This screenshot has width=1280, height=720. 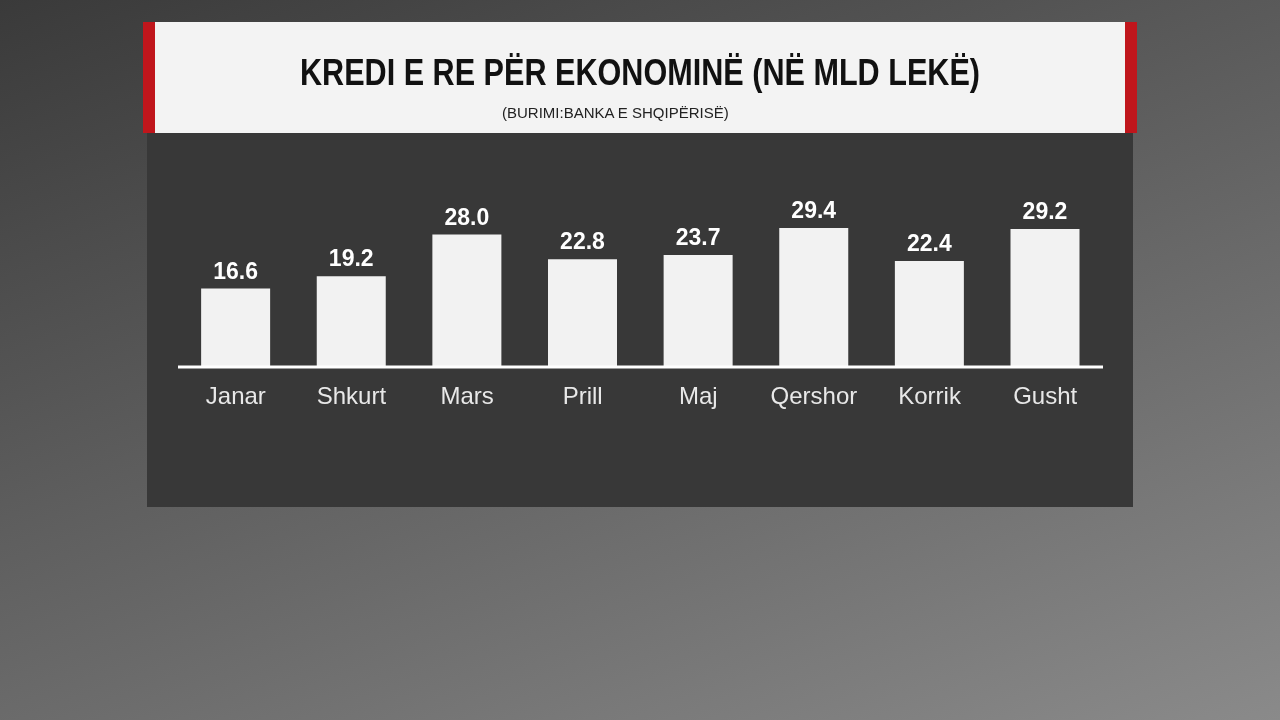 I want to click on data-label: 19.2, so click(x=351, y=258).